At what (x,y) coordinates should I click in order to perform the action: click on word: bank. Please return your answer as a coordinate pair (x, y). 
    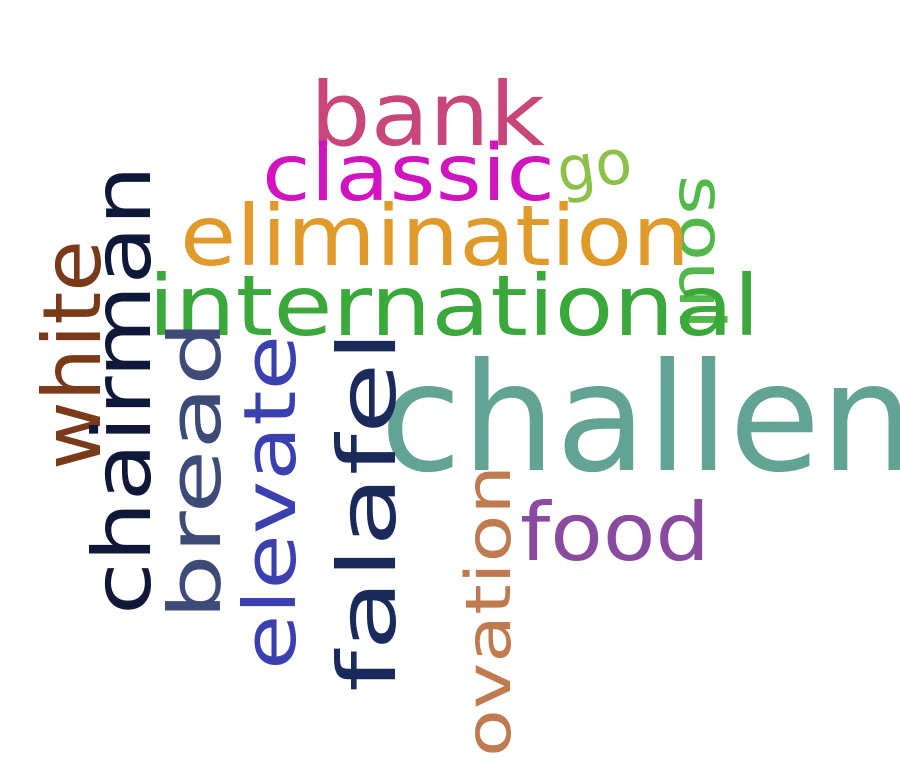
    Looking at the image, I should click on (427, 114).